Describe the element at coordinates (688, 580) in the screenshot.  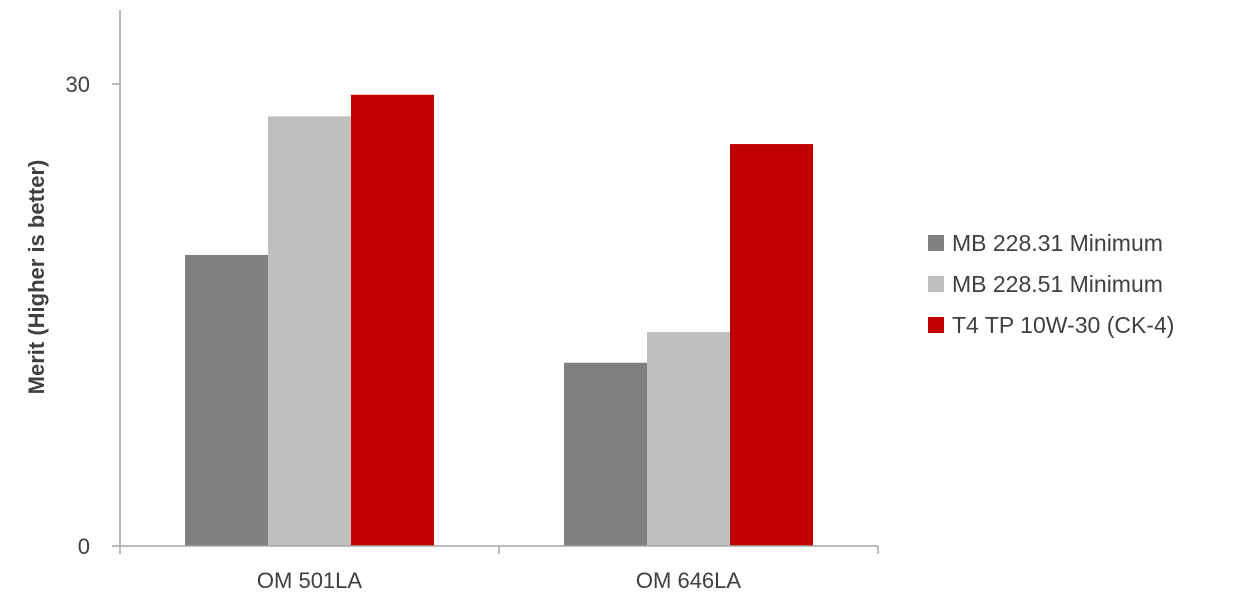
I see `x-tick-label: OM 646LA` at that location.